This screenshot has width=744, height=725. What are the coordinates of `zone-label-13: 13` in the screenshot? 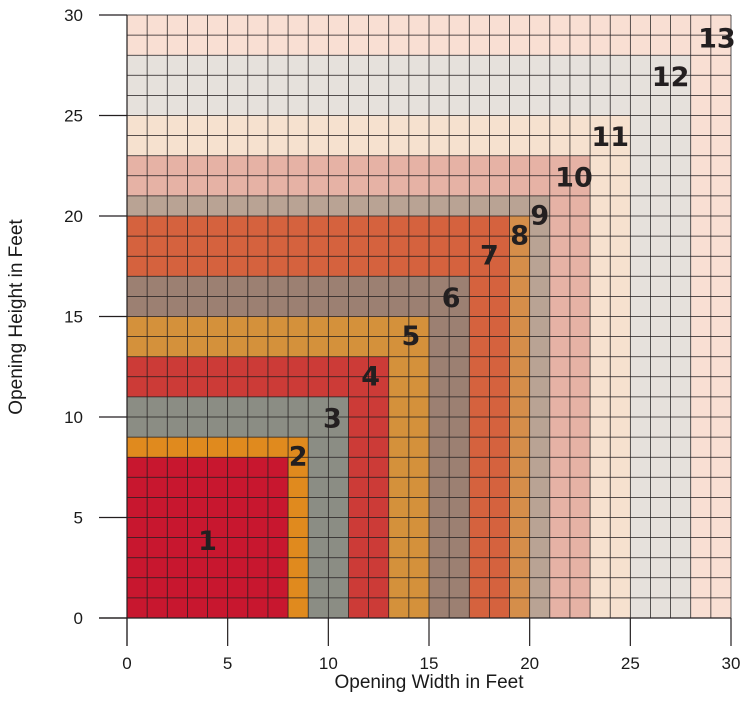 It's located at (717, 39).